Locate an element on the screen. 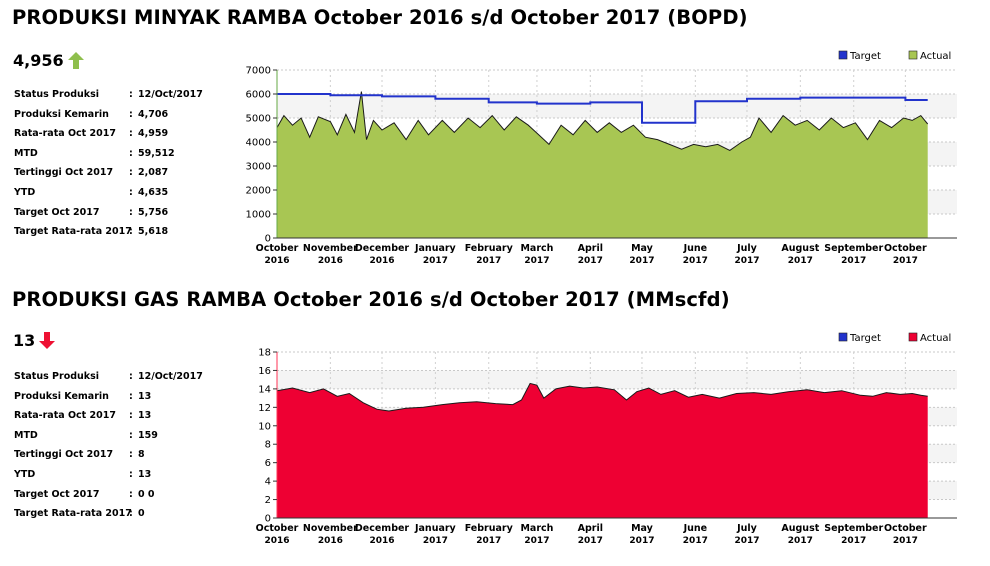 The height and width of the screenshot is (566, 990). stat-value: 0 0 is located at coordinates (146, 494).